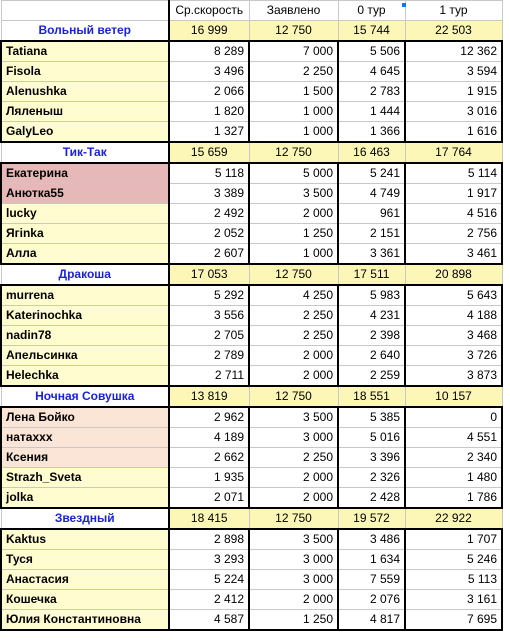 Image resolution: width=510 pixels, height=640 pixels. What do you see at coordinates (293, 71) in the screenshot?
I see `member-value-cell: 2 250` at bounding box center [293, 71].